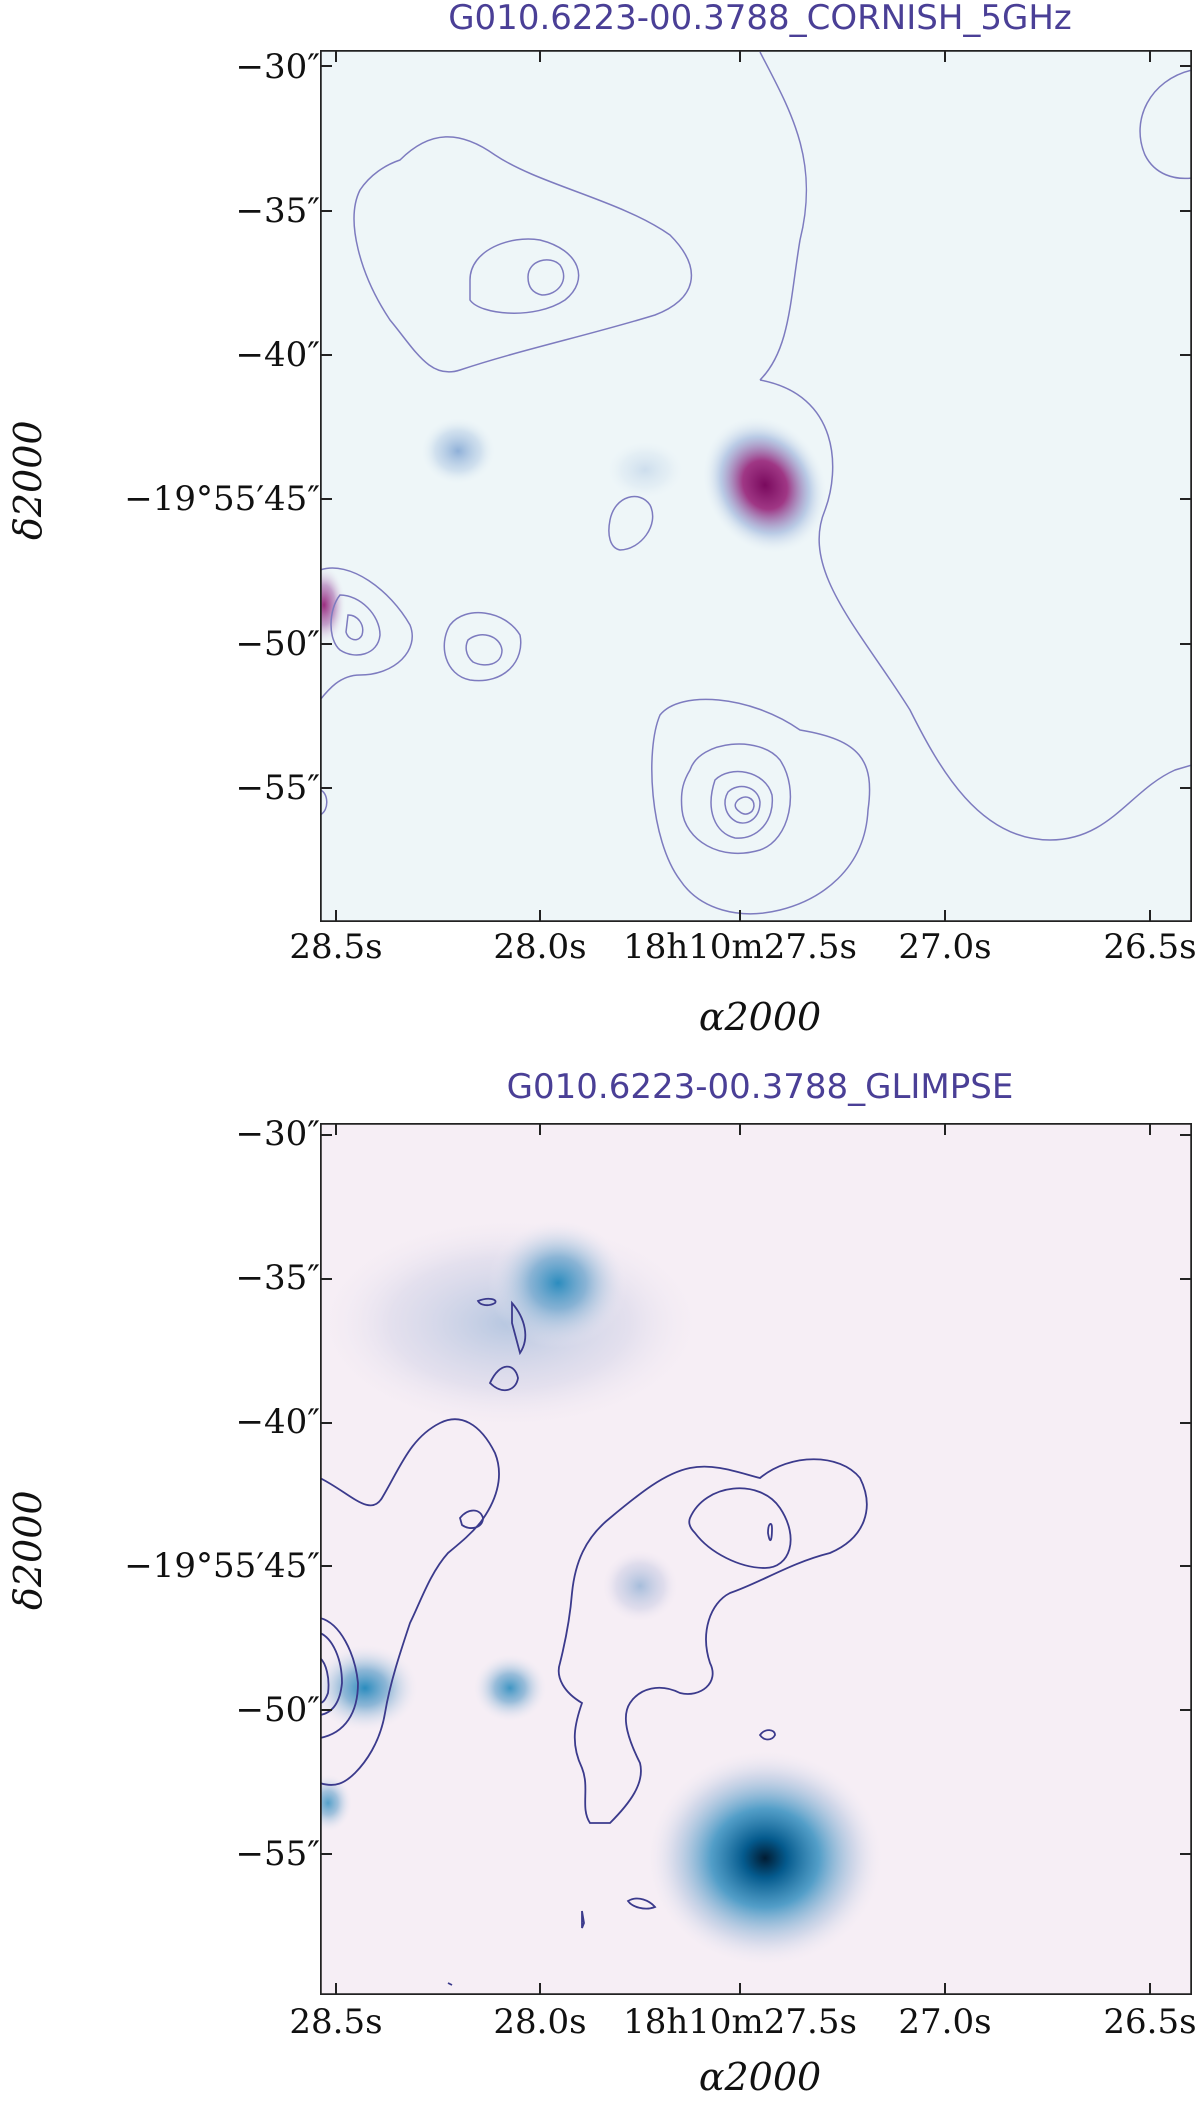 This screenshot has width=1200, height=2110. What do you see at coordinates (558, 1283) in the screenshot?
I see `emission-source-north` at bounding box center [558, 1283].